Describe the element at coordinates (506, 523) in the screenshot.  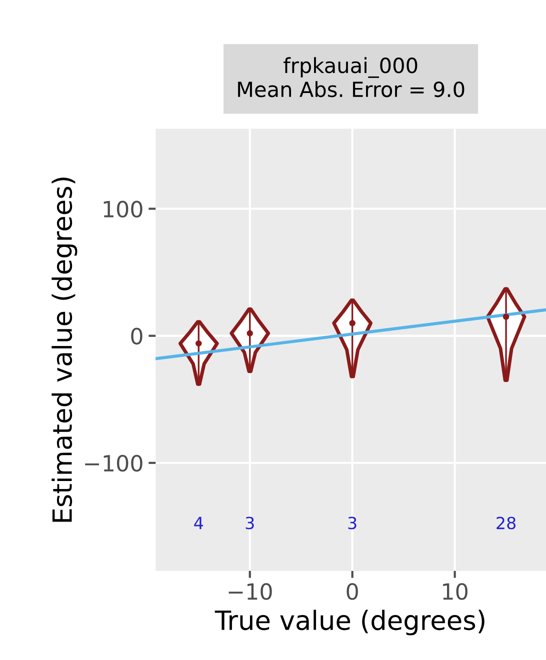
I see `annotation: 28` at that location.